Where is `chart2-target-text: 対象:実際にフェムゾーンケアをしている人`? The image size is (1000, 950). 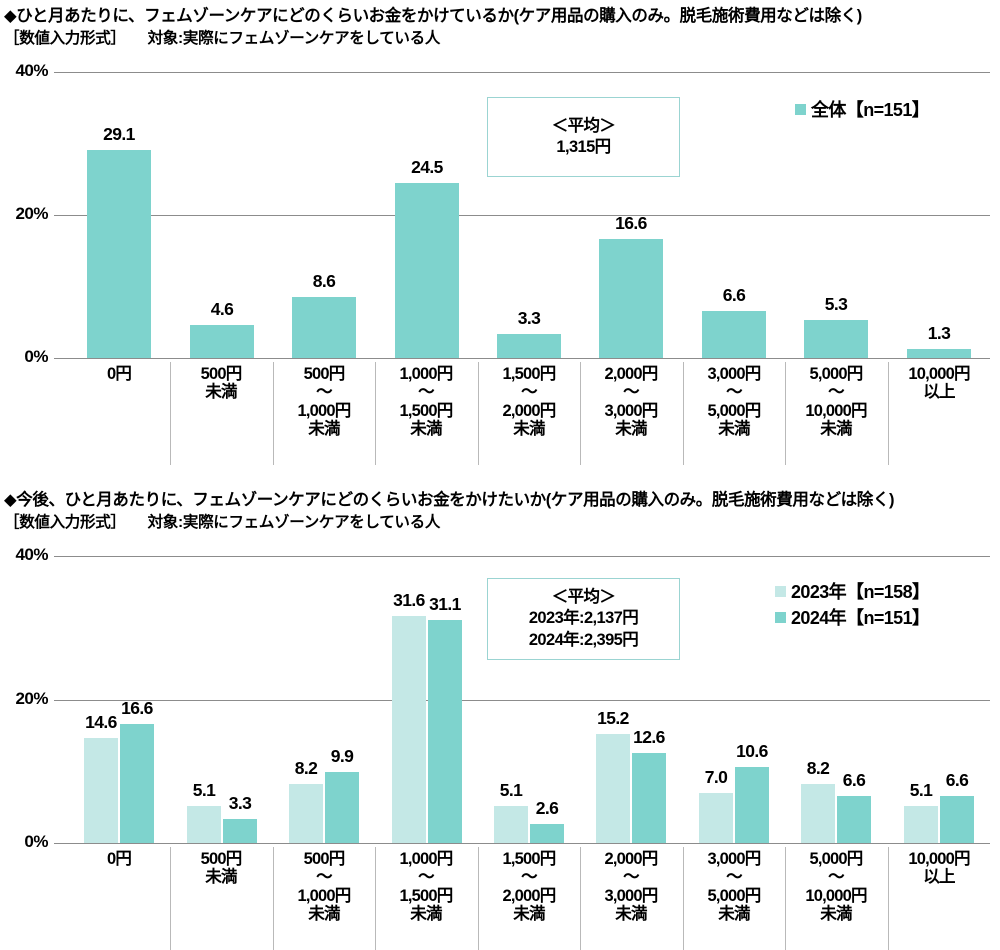
chart2-target-text: 対象:実際にフェムゾーンケアをしている人 is located at coordinates (294, 522).